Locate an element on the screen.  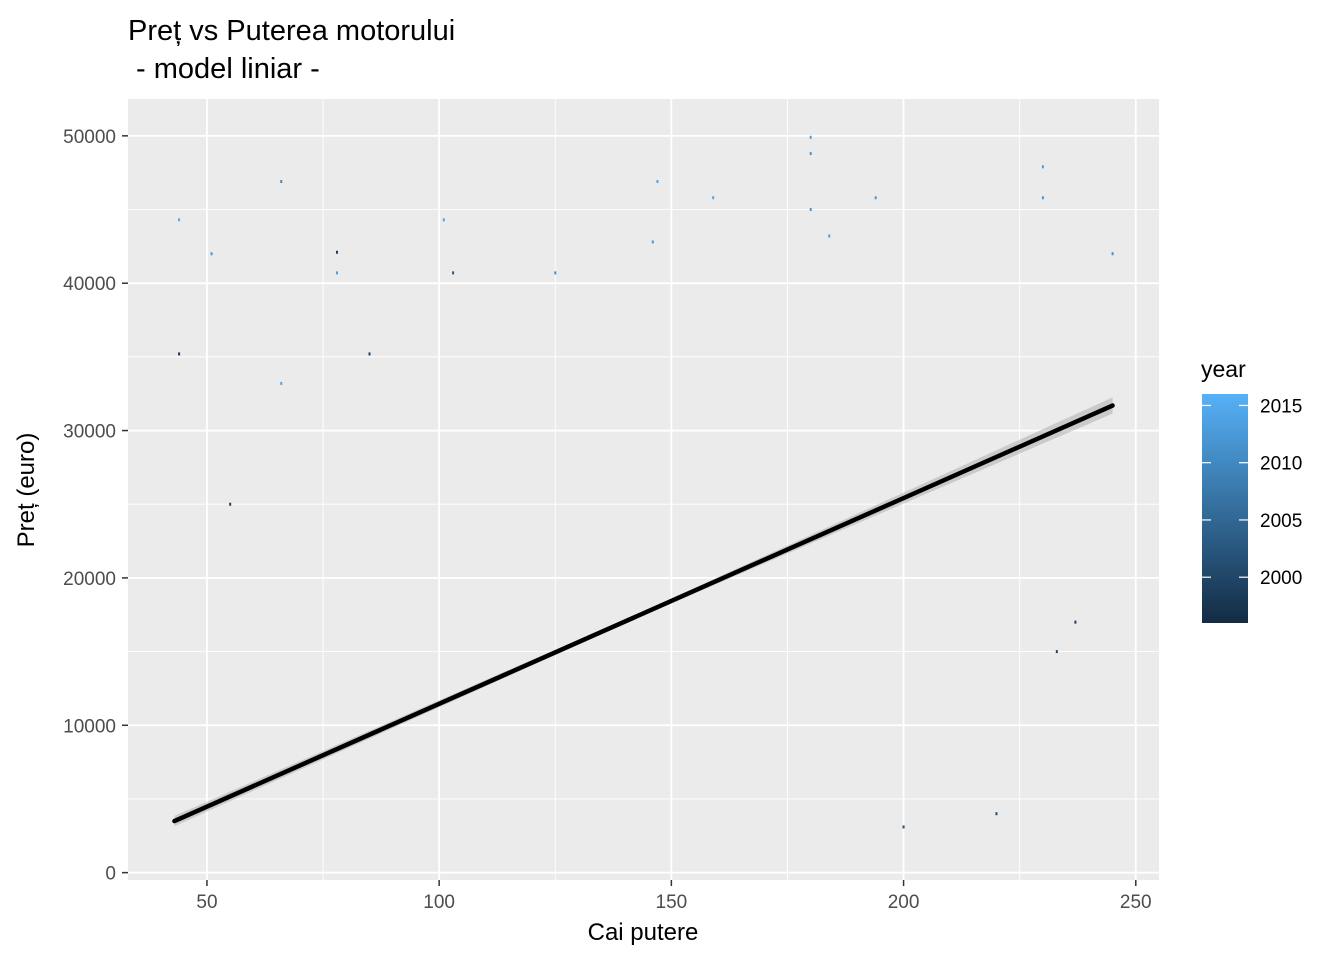
y-axis-title: Preț (euro) is located at coordinates (26, 490).